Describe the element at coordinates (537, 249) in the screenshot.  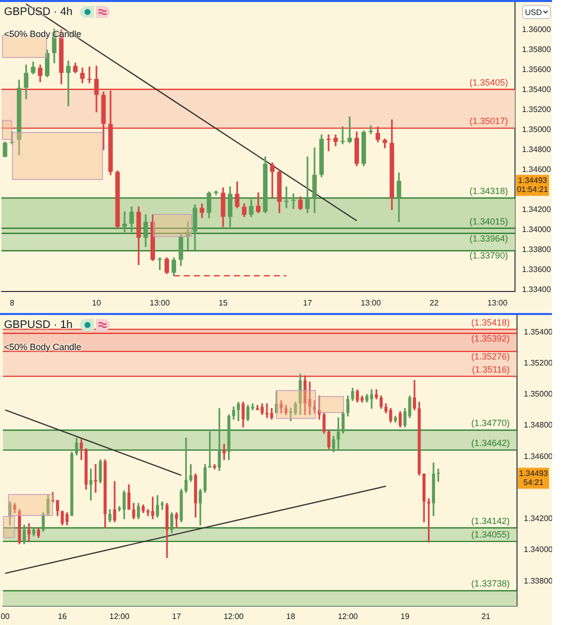
I see `y-tick-label: 1.33800` at that location.